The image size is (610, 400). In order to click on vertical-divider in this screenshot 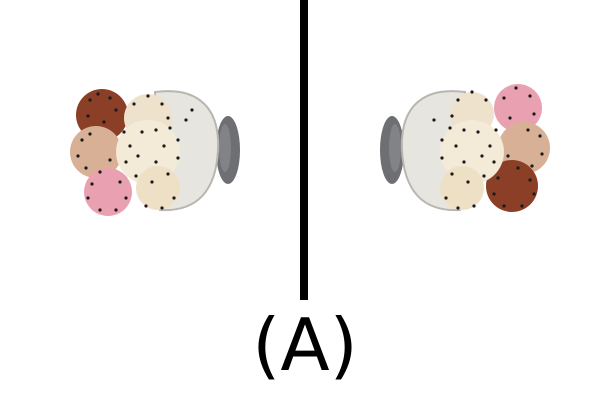, I will do `click(304, 150)`.